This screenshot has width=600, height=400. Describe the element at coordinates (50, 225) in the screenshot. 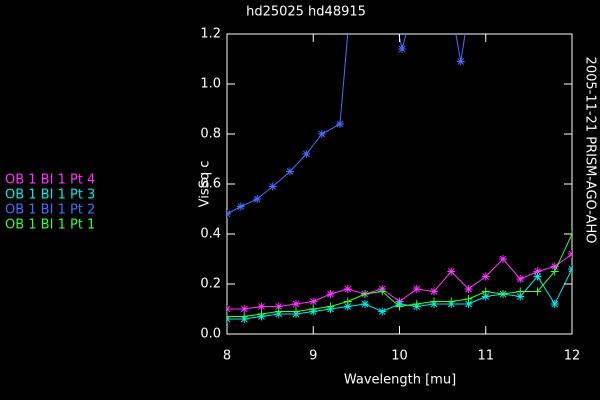

I see `legend-entry: OB 1 BI 1 Pt 1` at that location.